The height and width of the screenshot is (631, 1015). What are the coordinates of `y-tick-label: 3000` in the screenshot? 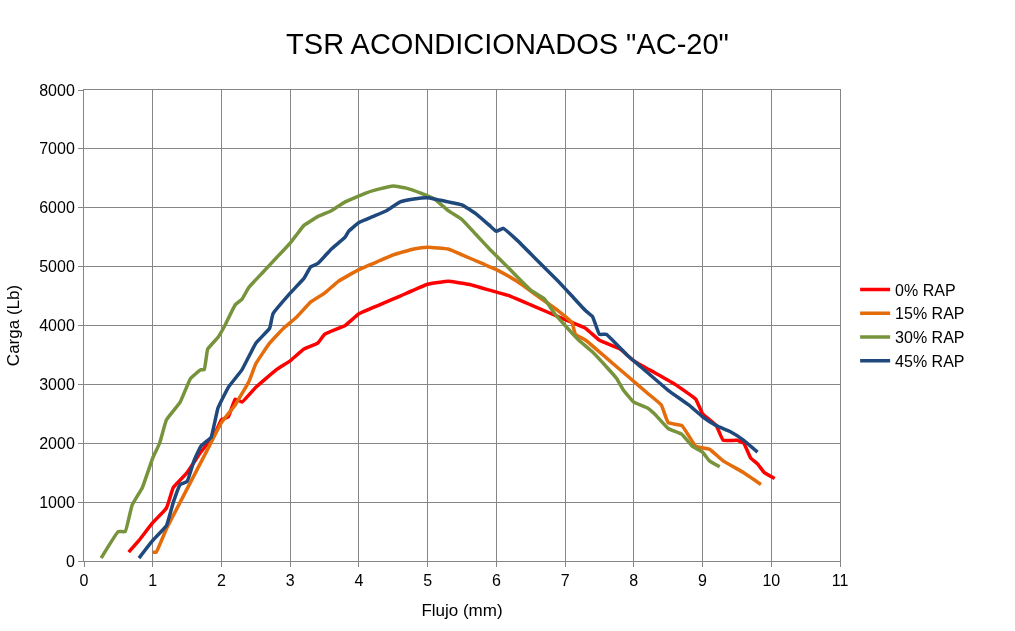 It's located at (57, 384).